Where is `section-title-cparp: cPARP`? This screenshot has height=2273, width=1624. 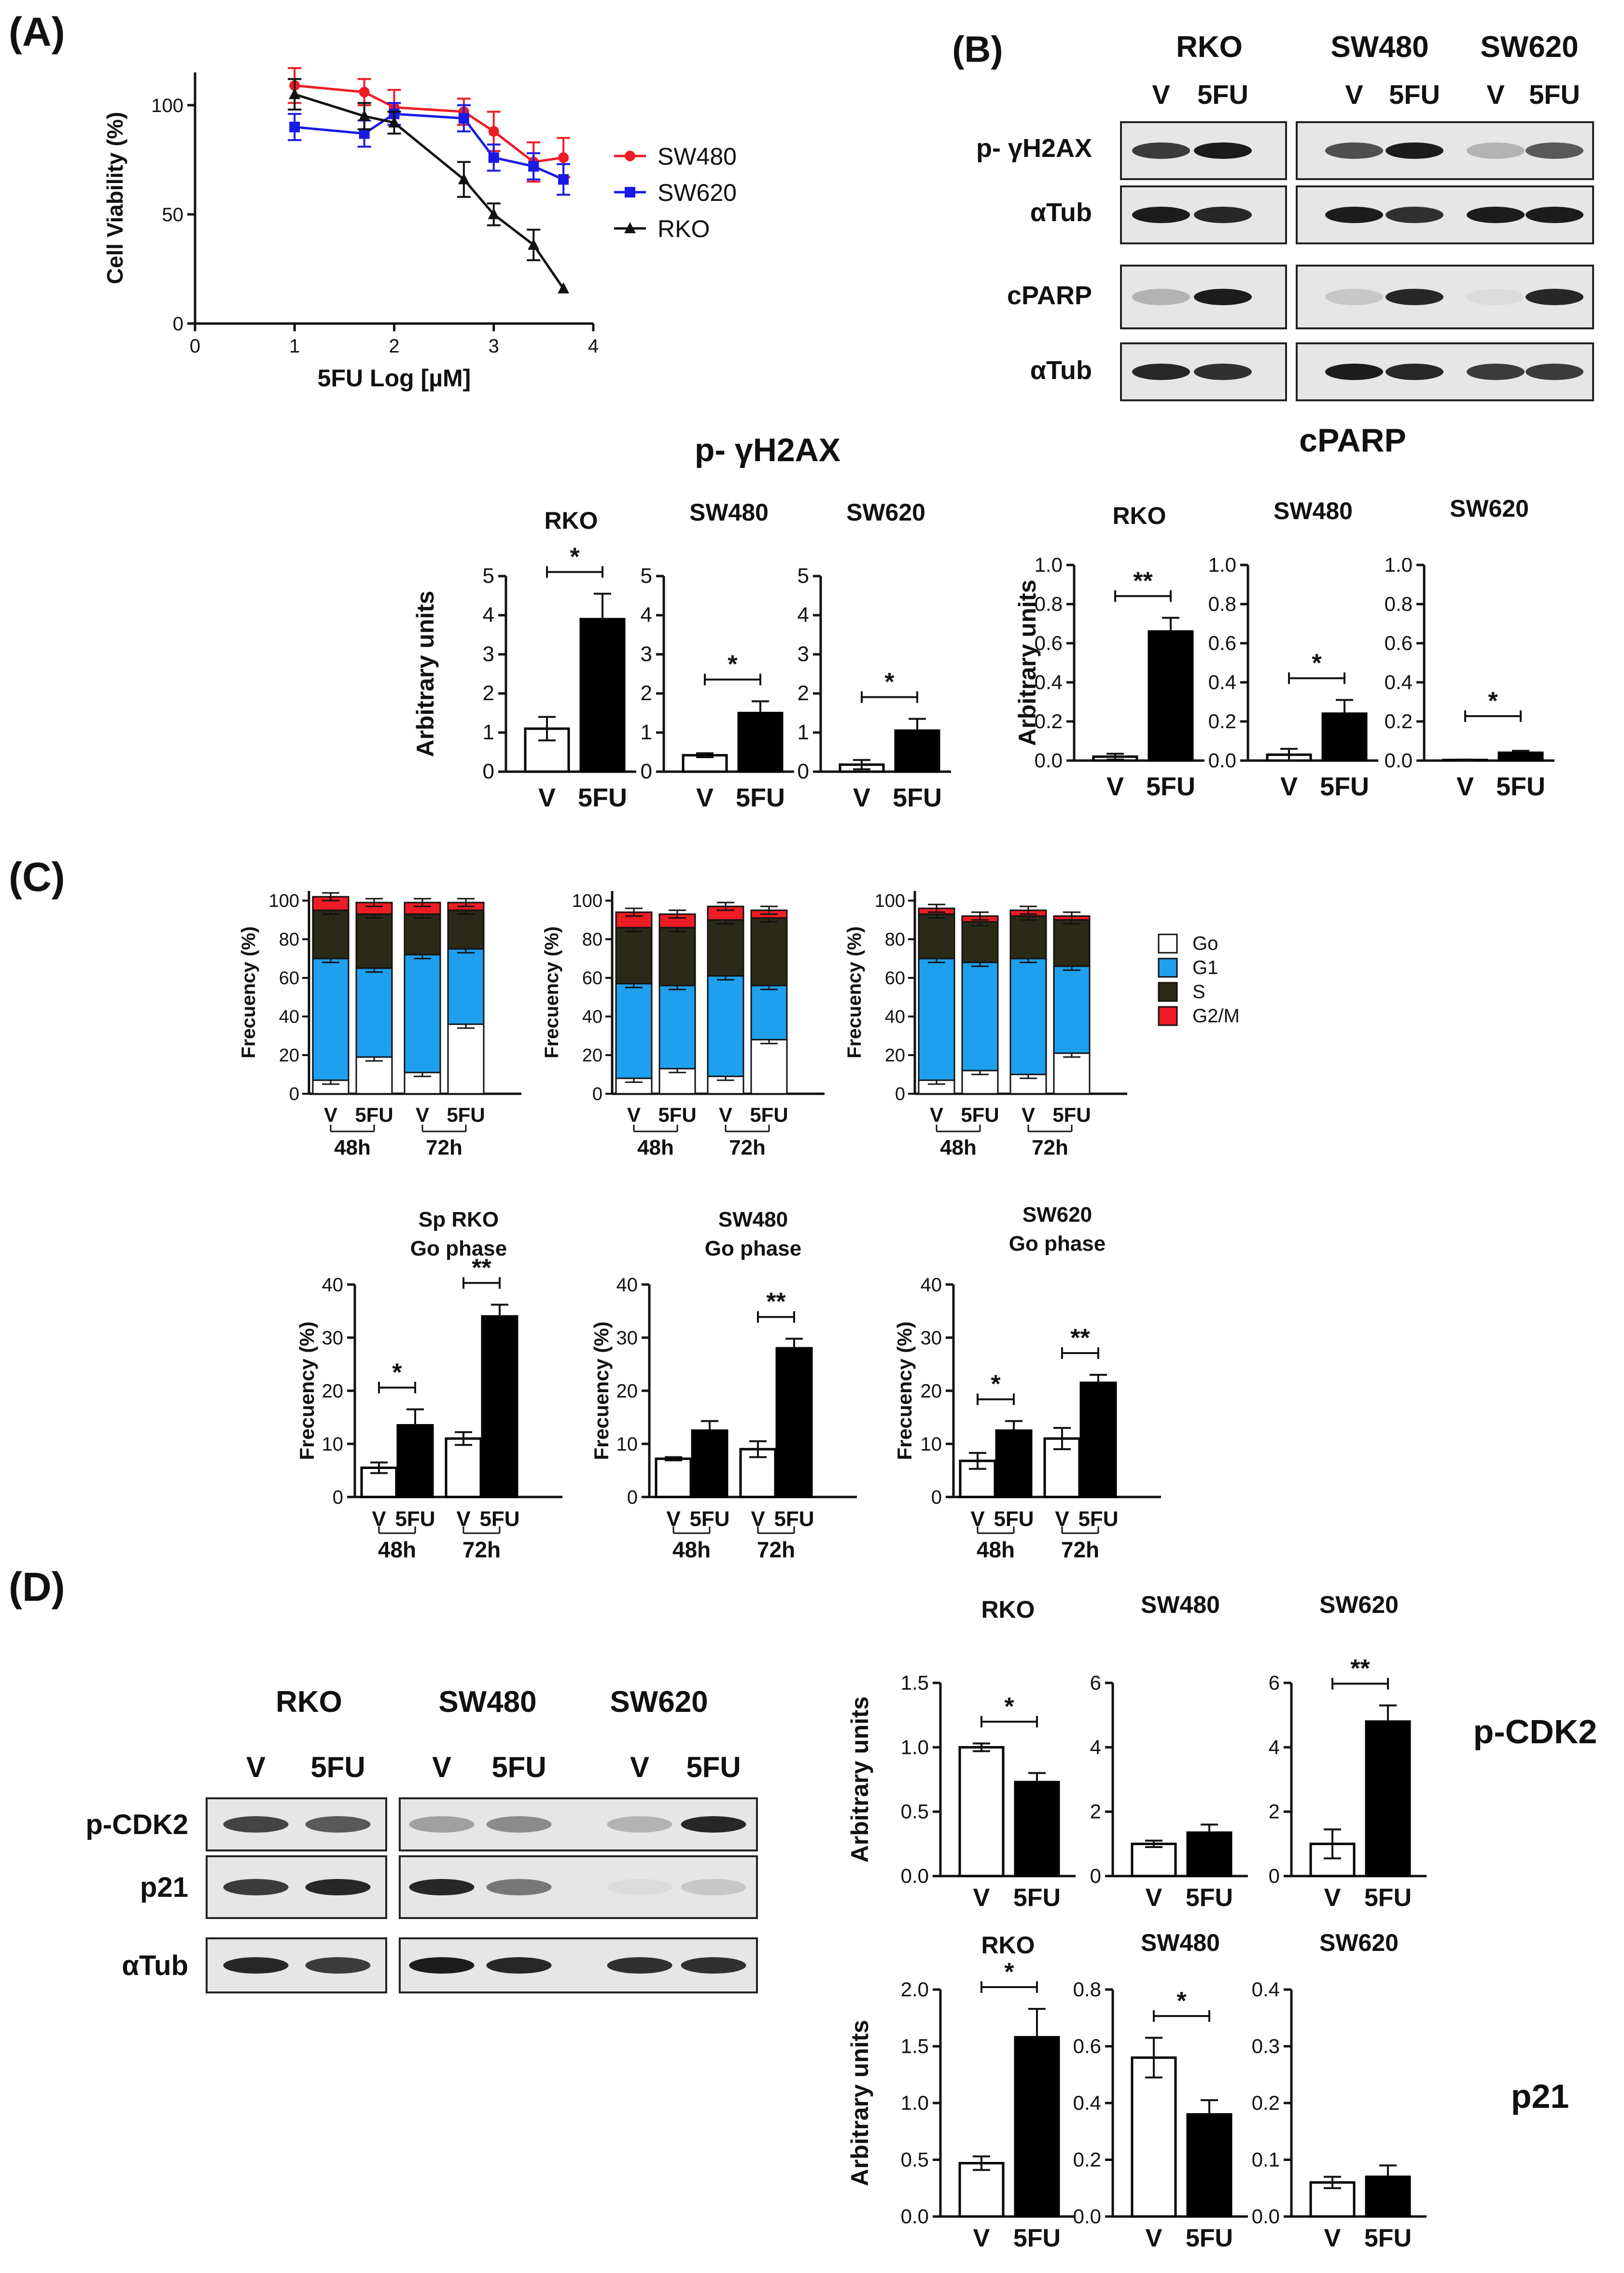 section-title-cparp: cPARP is located at coordinates (1353, 440).